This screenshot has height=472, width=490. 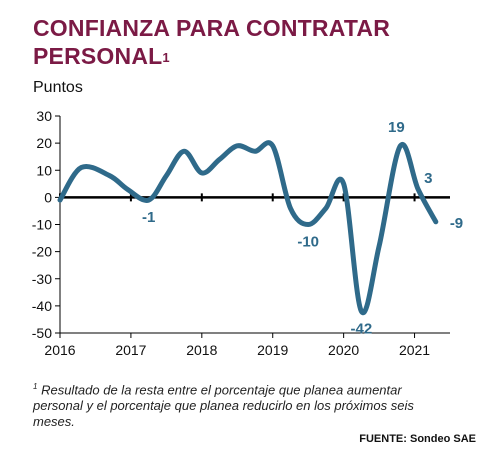 What do you see at coordinates (35, 386) in the screenshot?
I see `footnote-marker: 1` at bounding box center [35, 386].